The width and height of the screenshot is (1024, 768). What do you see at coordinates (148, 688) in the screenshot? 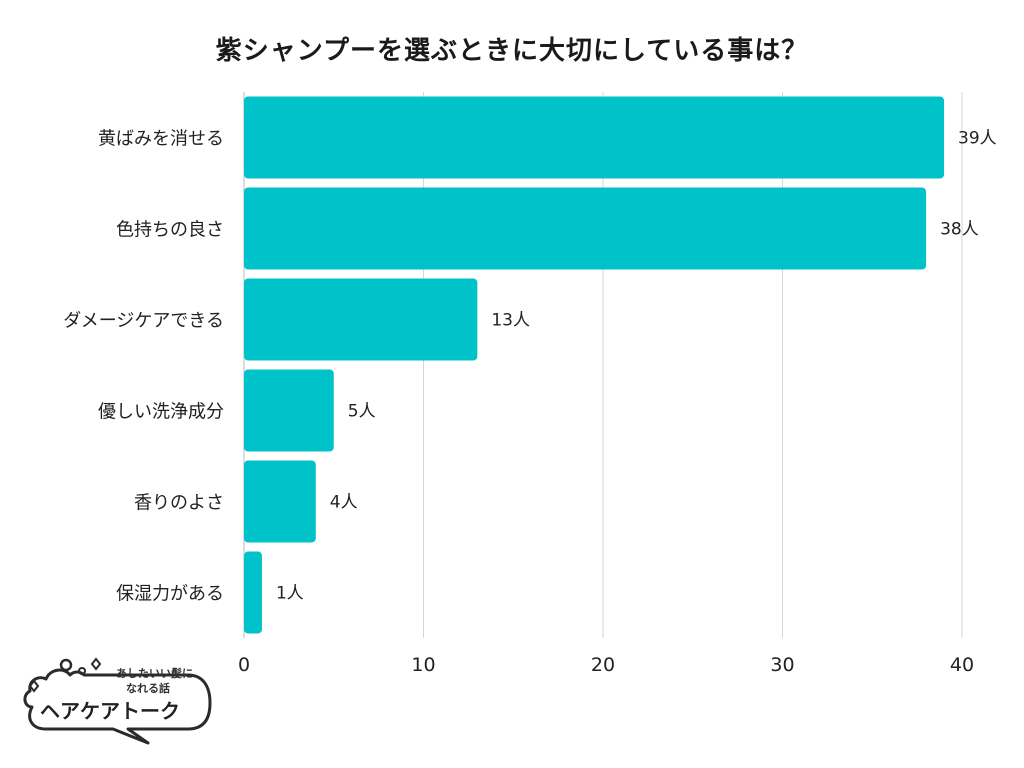
I see `logo-tagline-line2: なれる話` at bounding box center [148, 688].